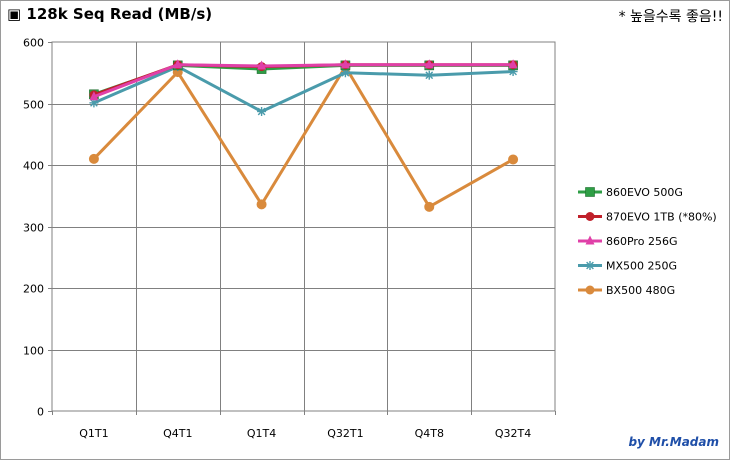 Image resolution: width=730 pixels, height=460 pixels. I want to click on y-tick-label-400: 400, so click(33, 166).